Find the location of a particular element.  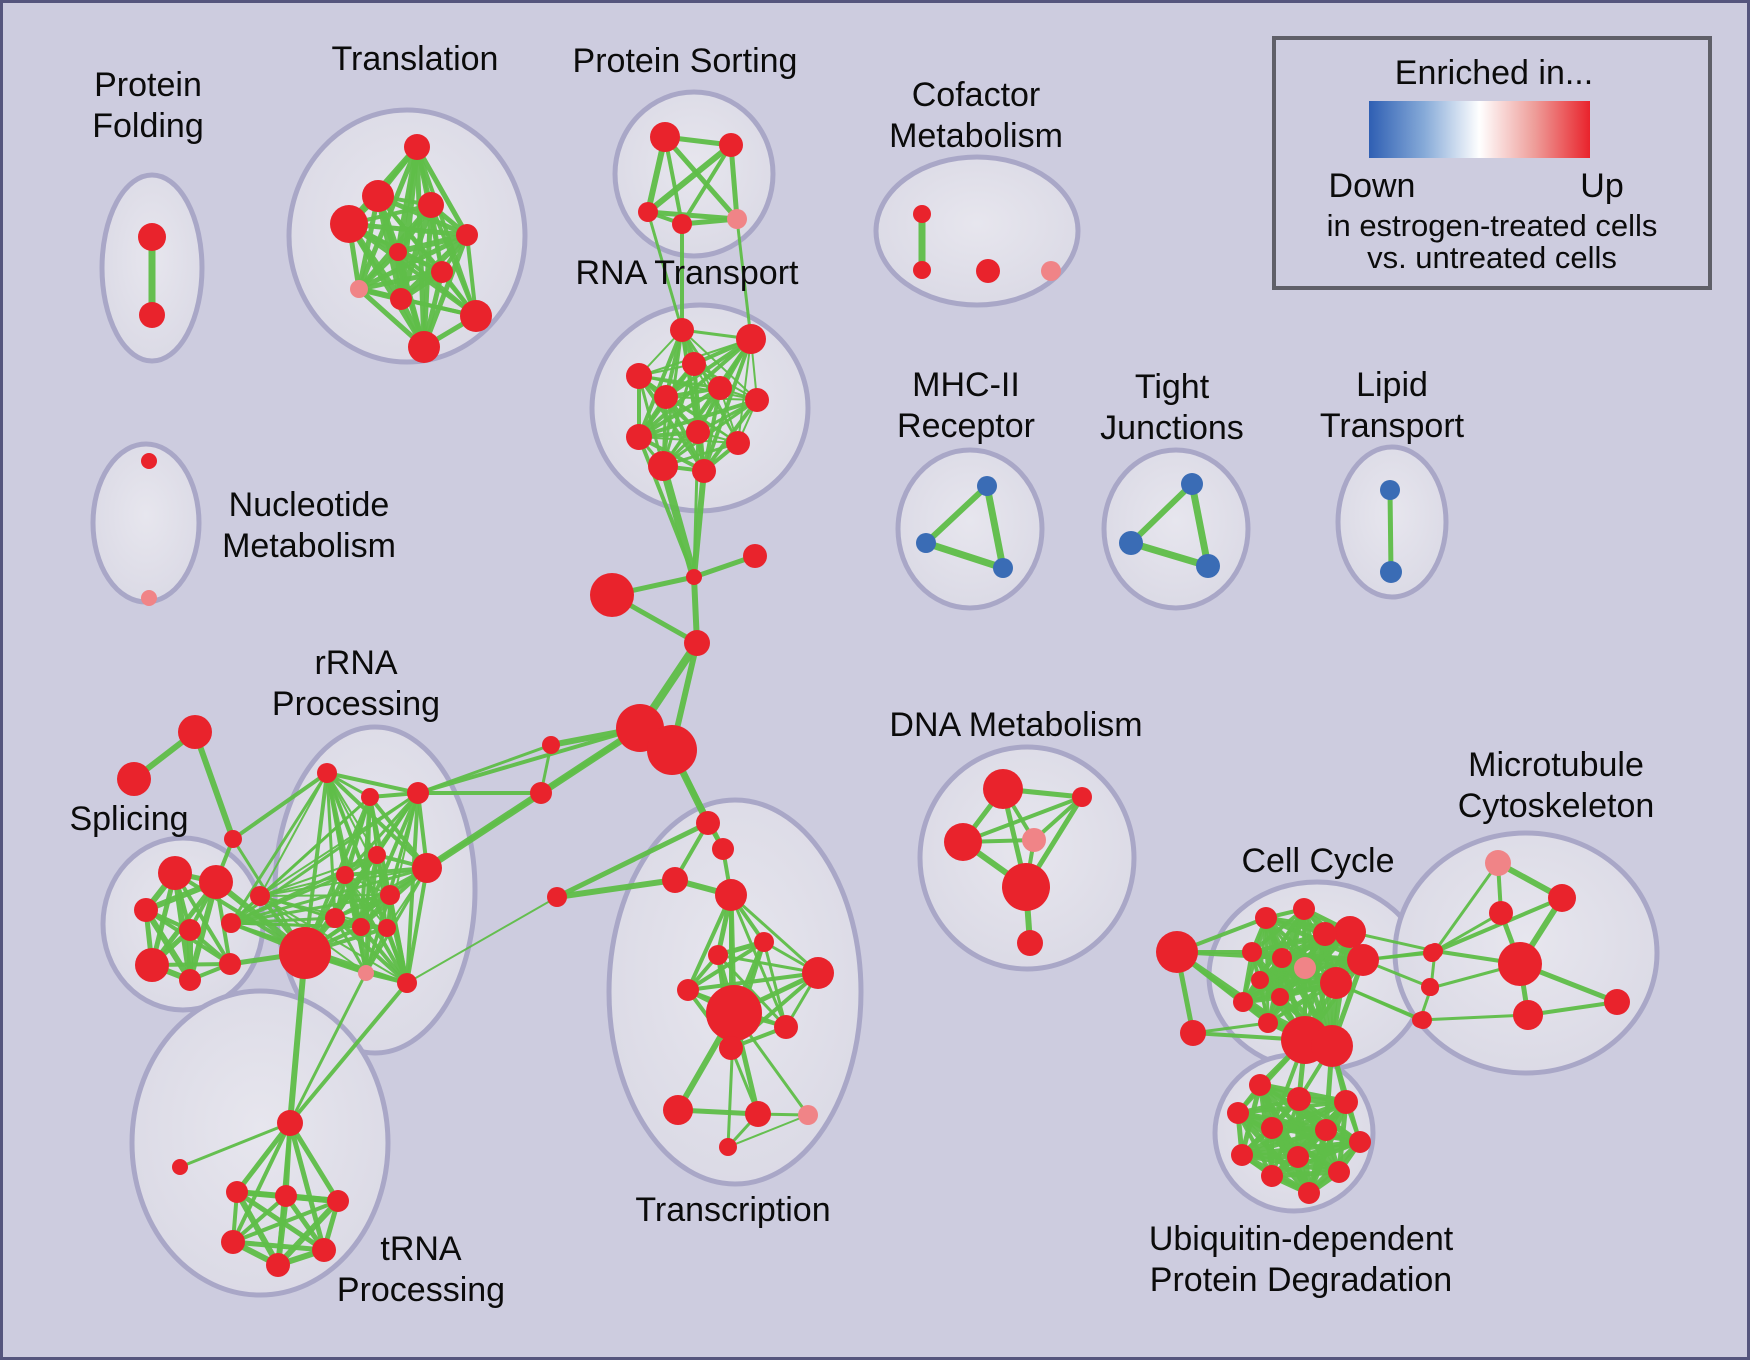

cluster-label-cofactor-metabolism: Cofactor is located at coordinates (976, 95).